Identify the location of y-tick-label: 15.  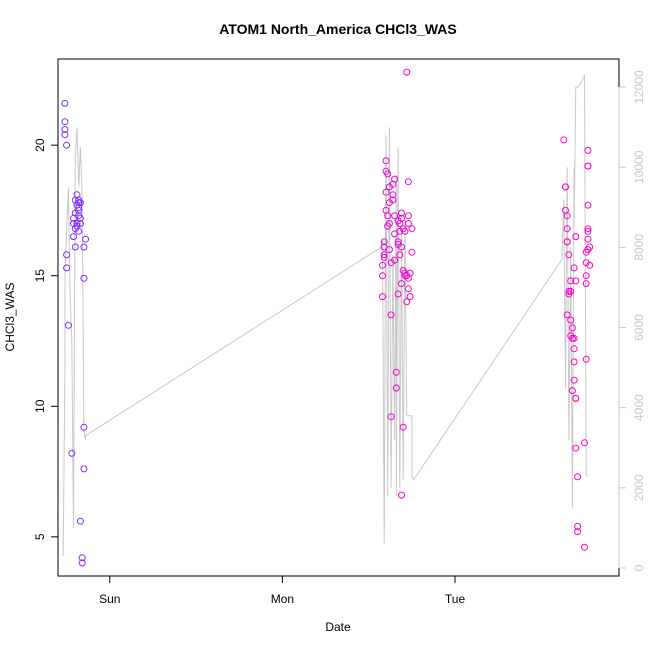
(40, 276).